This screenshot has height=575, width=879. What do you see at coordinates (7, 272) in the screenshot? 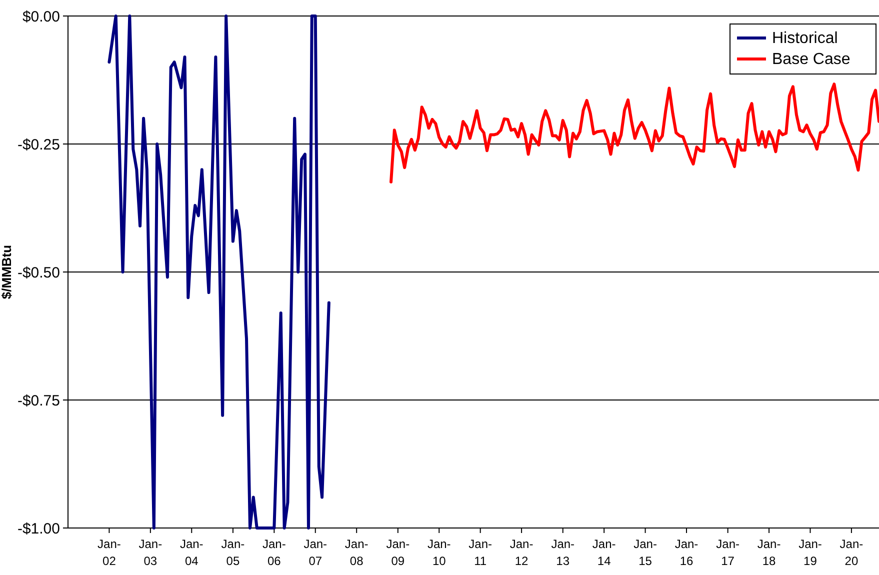
I see `y-axis-title: $/MMBtu` at bounding box center [7, 272].